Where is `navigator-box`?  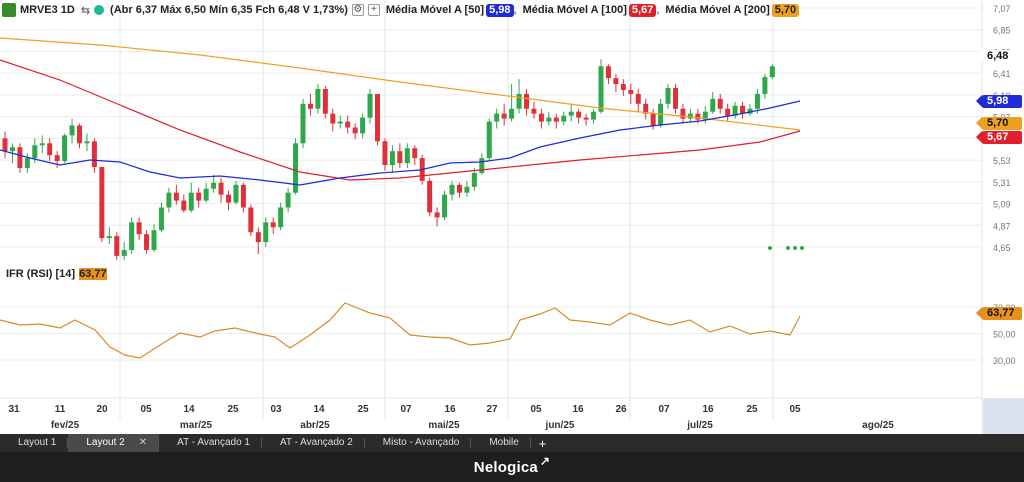
navigator-box is located at coordinates (1003, 416).